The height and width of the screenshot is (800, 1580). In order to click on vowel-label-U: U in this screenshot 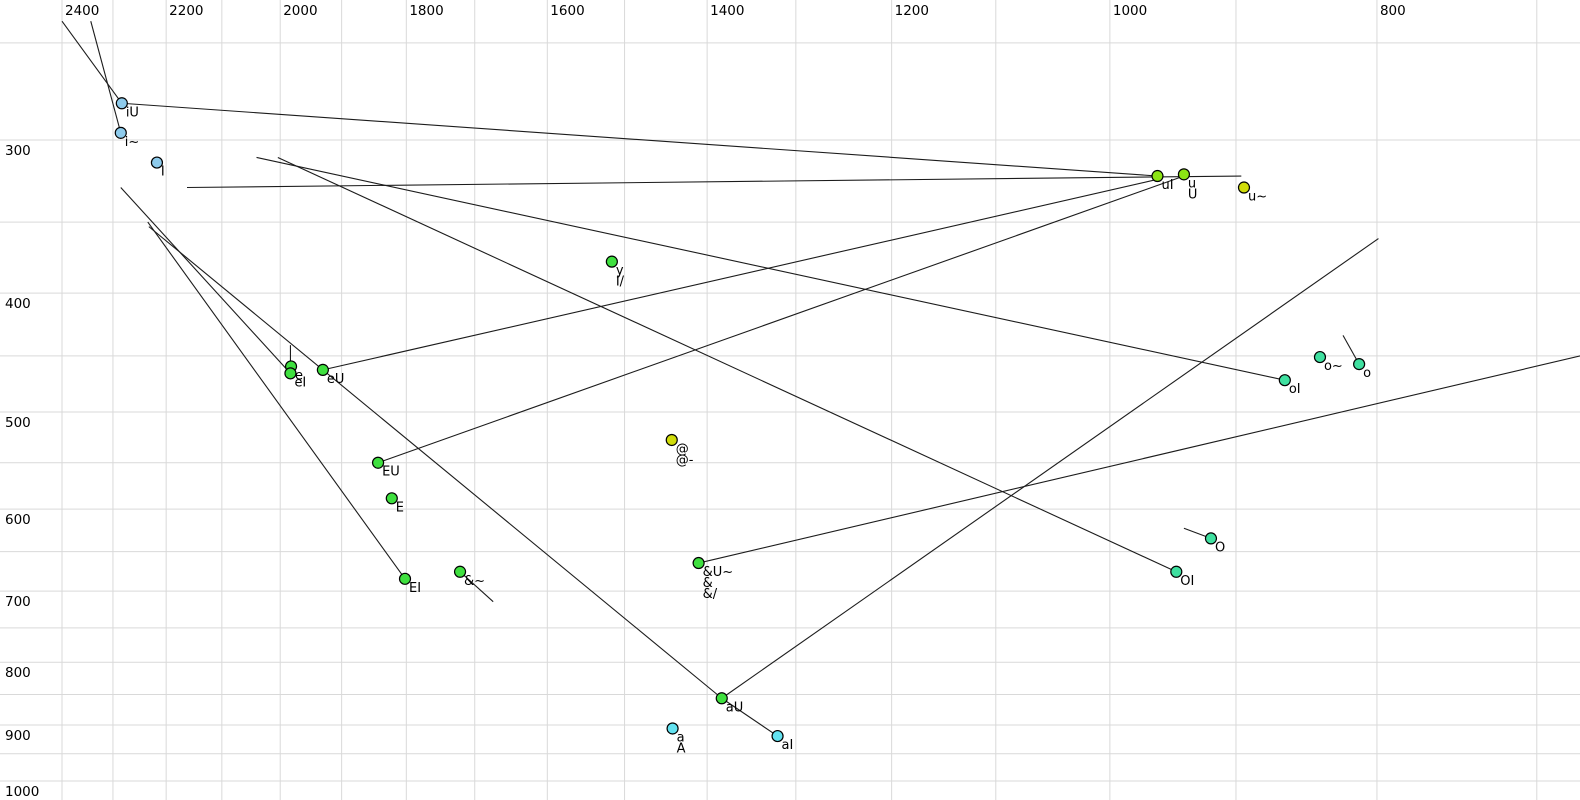, I will do `click(1193, 194)`.